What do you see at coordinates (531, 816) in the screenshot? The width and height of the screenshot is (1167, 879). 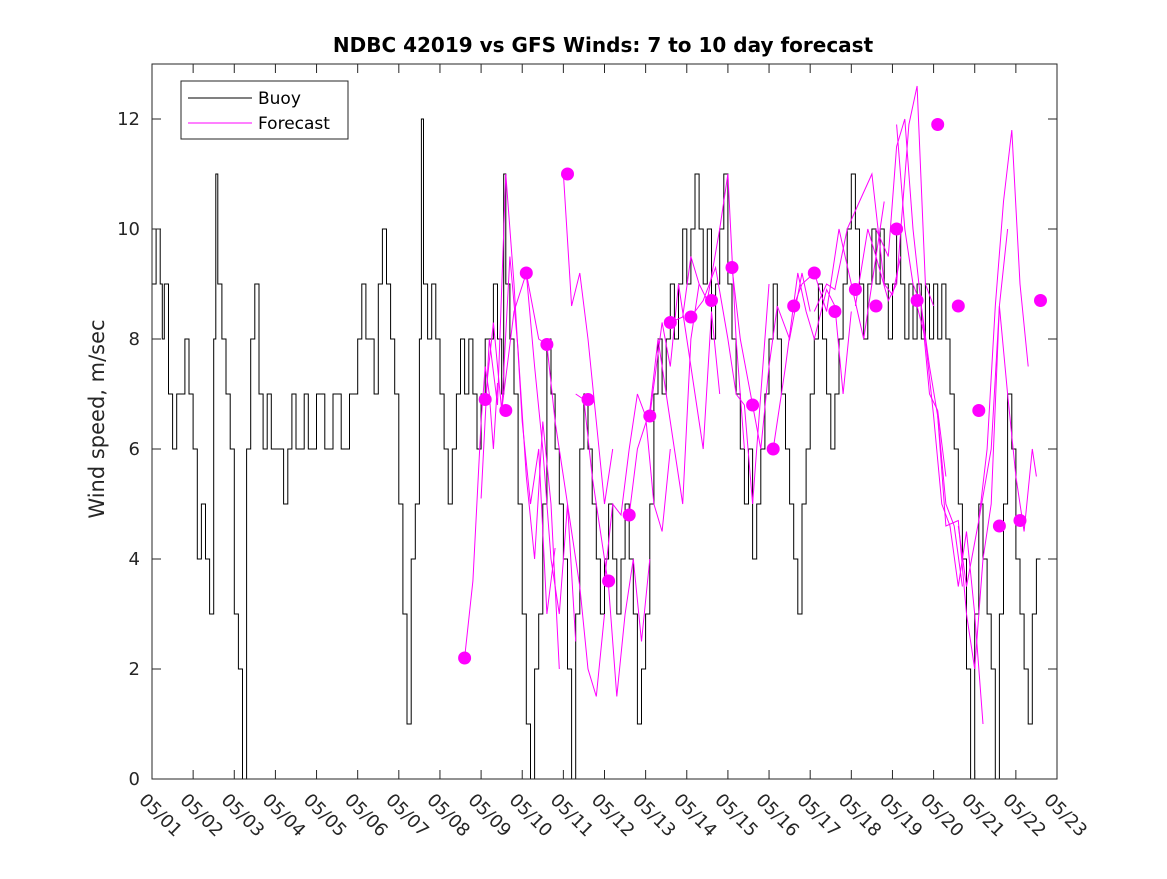 I see `x-tick-label-9: 05/10` at bounding box center [531, 816].